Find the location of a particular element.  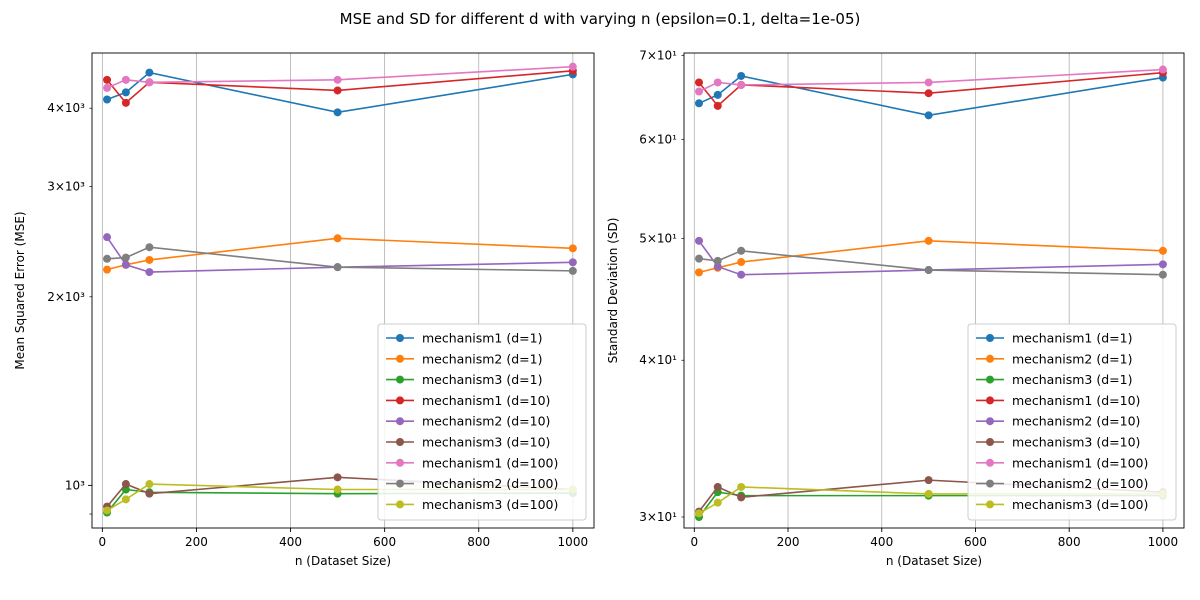

x-tick-label: 1000 is located at coordinates (1163, 542).